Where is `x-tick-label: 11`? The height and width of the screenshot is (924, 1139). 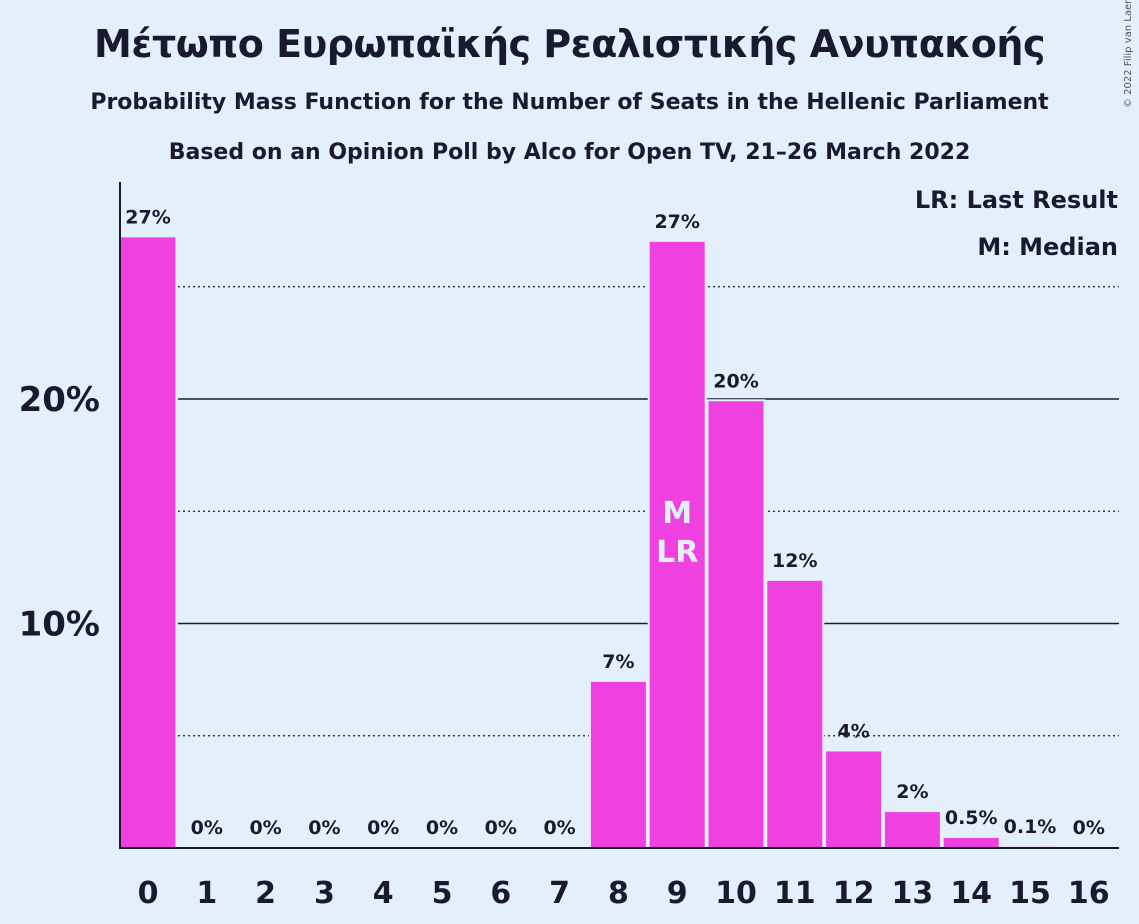
x-tick-label: 11 is located at coordinates (795, 893).